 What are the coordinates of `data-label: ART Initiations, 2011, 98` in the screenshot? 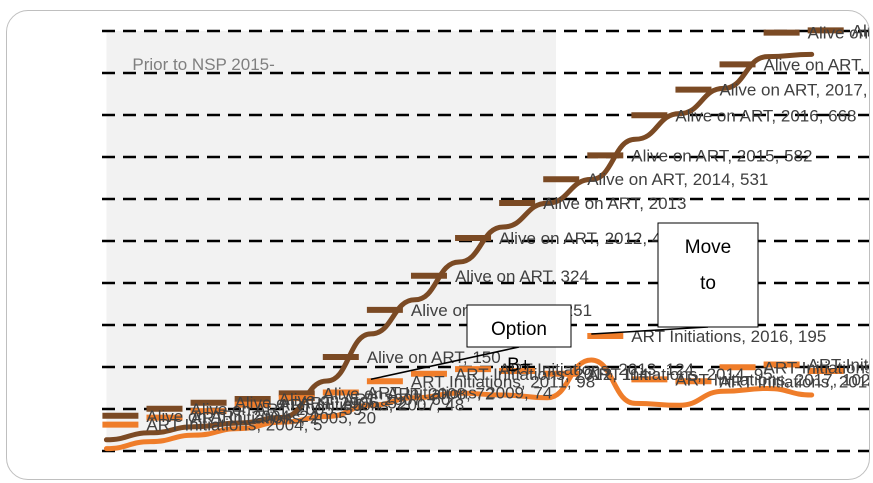 It's located at (503, 381).